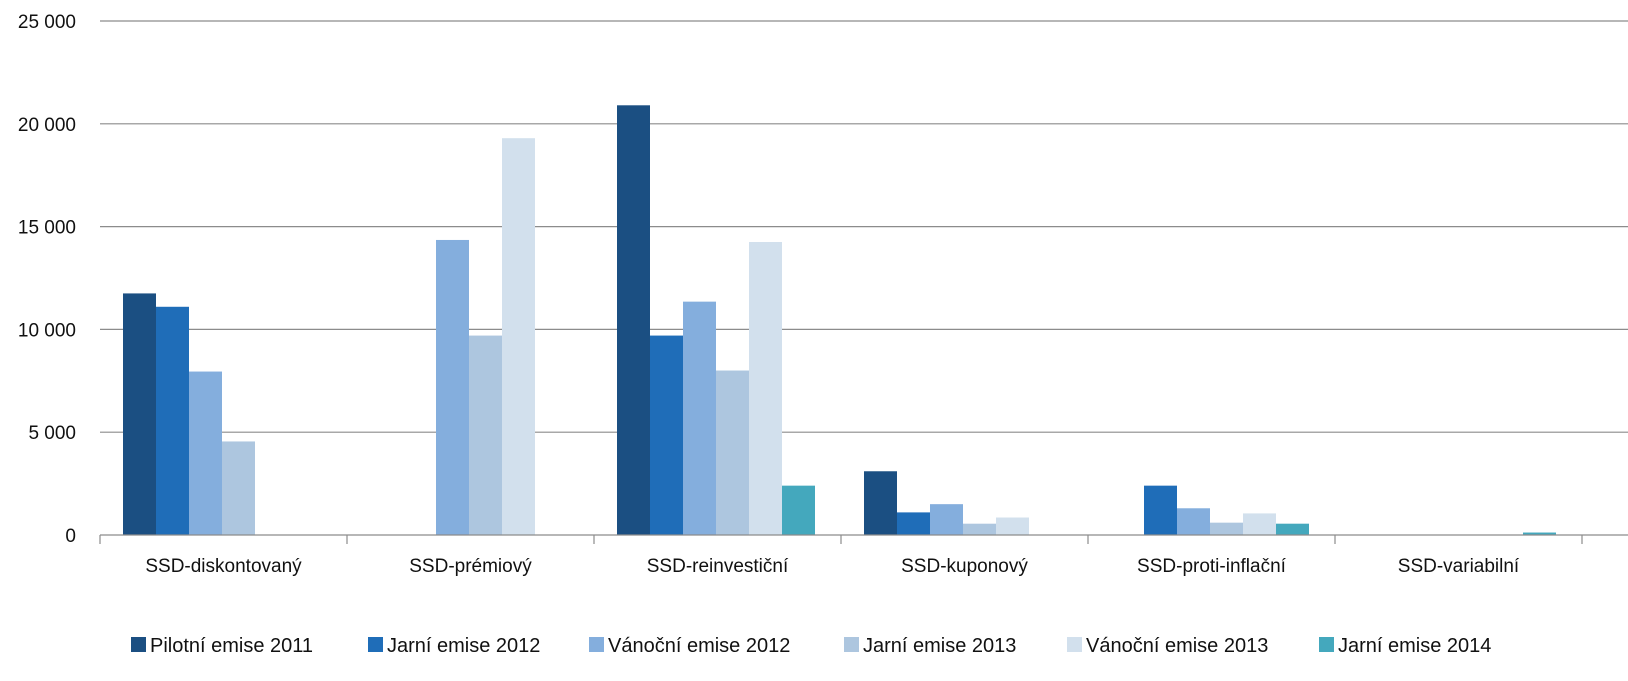 The image size is (1628, 681). I want to click on y-tick-label: 25 000, so click(47, 22).